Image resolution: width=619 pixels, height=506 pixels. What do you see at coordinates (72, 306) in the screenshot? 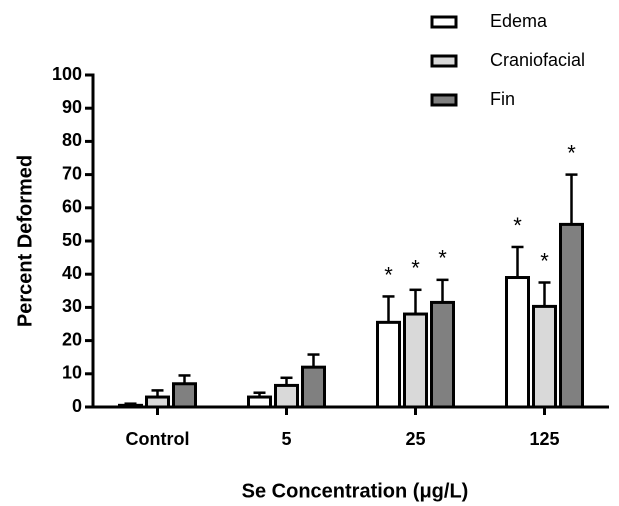
I see `y-tick-label: 30` at bounding box center [72, 306].